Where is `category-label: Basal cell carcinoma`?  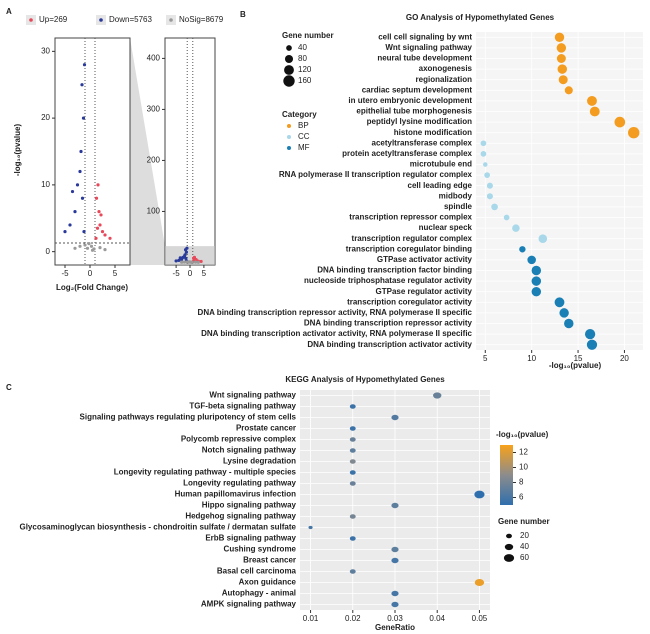 category-label: Basal cell carcinoma is located at coordinates (257, 571).